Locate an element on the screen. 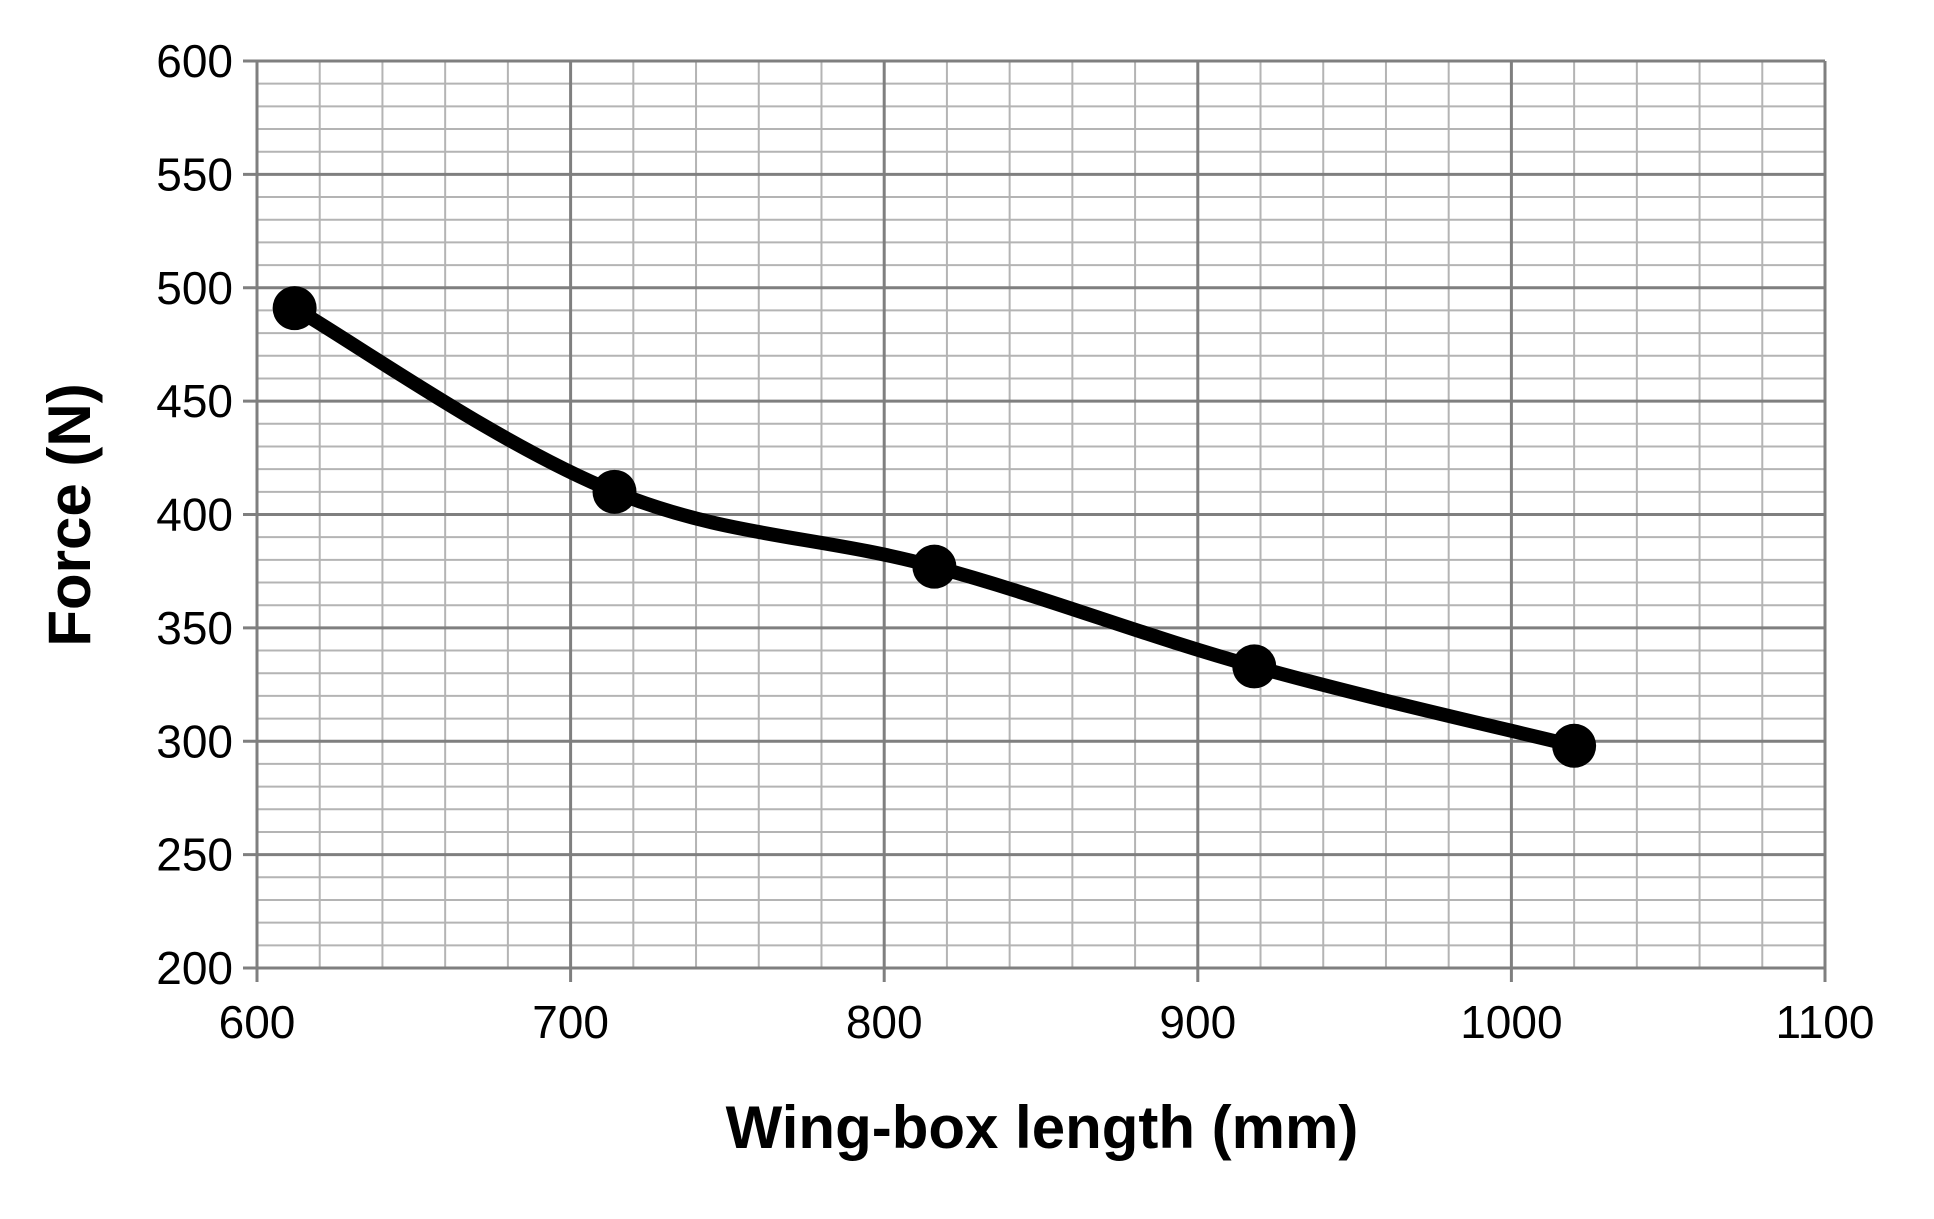  x-tick-label: 900 is located at coordinates (1197, 1022).